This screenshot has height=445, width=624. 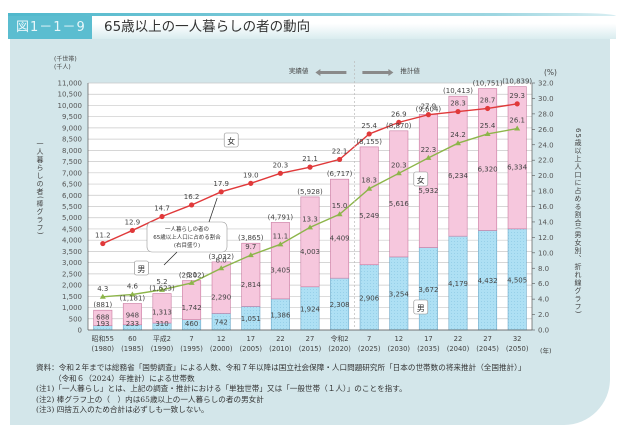 I want to click on male-ratio-label: 24.2, so click(x=458, y=135).